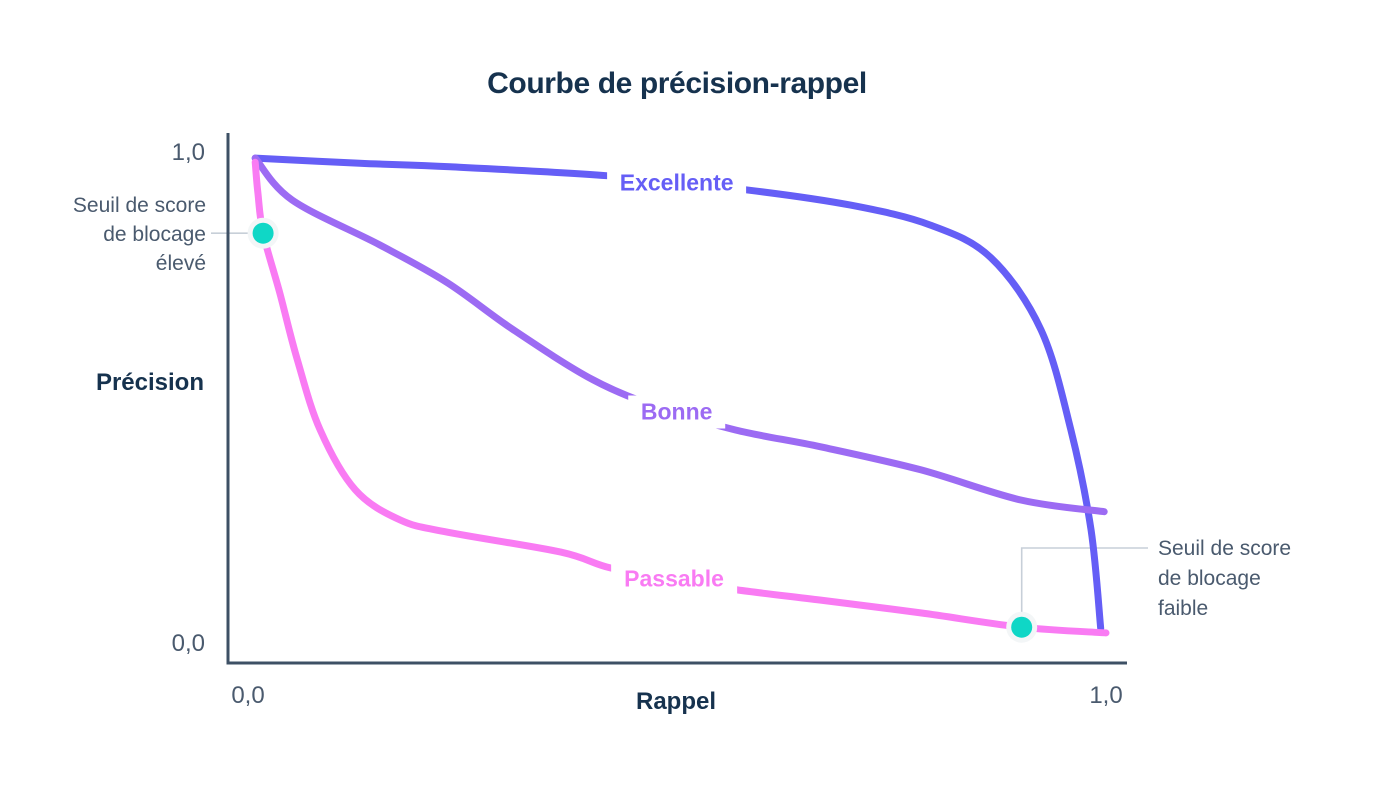 This screenshot has width=1384, height=798. Describe the element at coordinates (1183, 608) in the screenshot. I see `annotation-text-line: faible` at that location.